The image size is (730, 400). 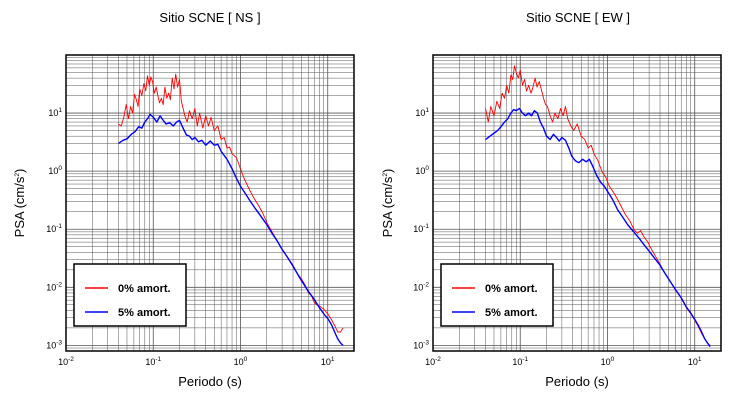 I want to click on legend-ew: 0% amort. 5% amort., so click(x=497, y=295).